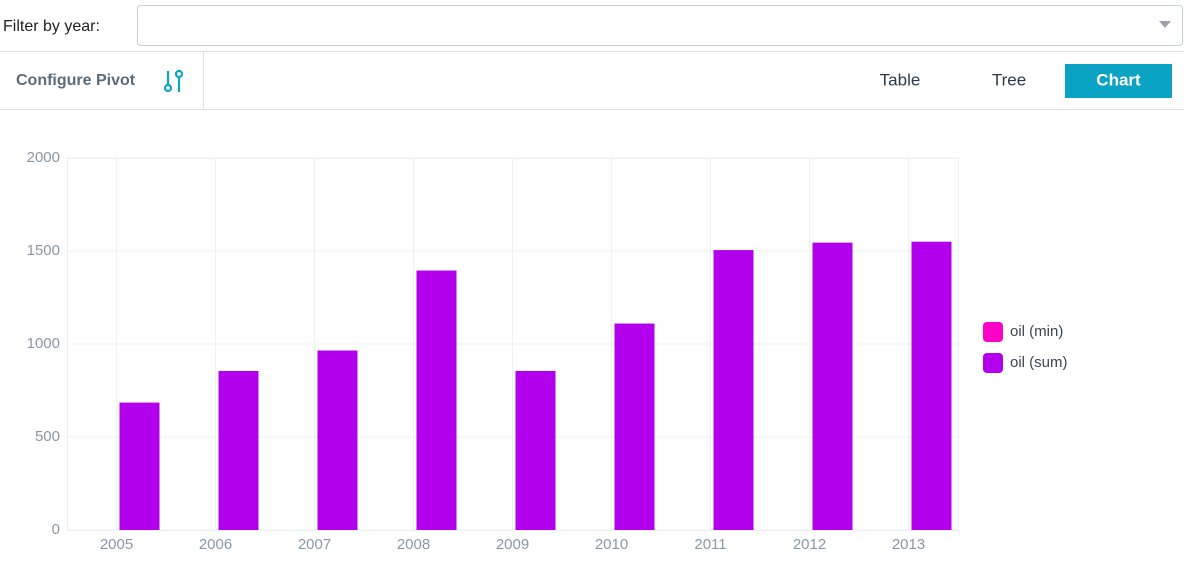 This screenshot has height=578, width=1184. What do you see at coordinates (51, 26) in the screenshot?
I see `filter-label: Filter by year:` at bounding box center [51, 26].